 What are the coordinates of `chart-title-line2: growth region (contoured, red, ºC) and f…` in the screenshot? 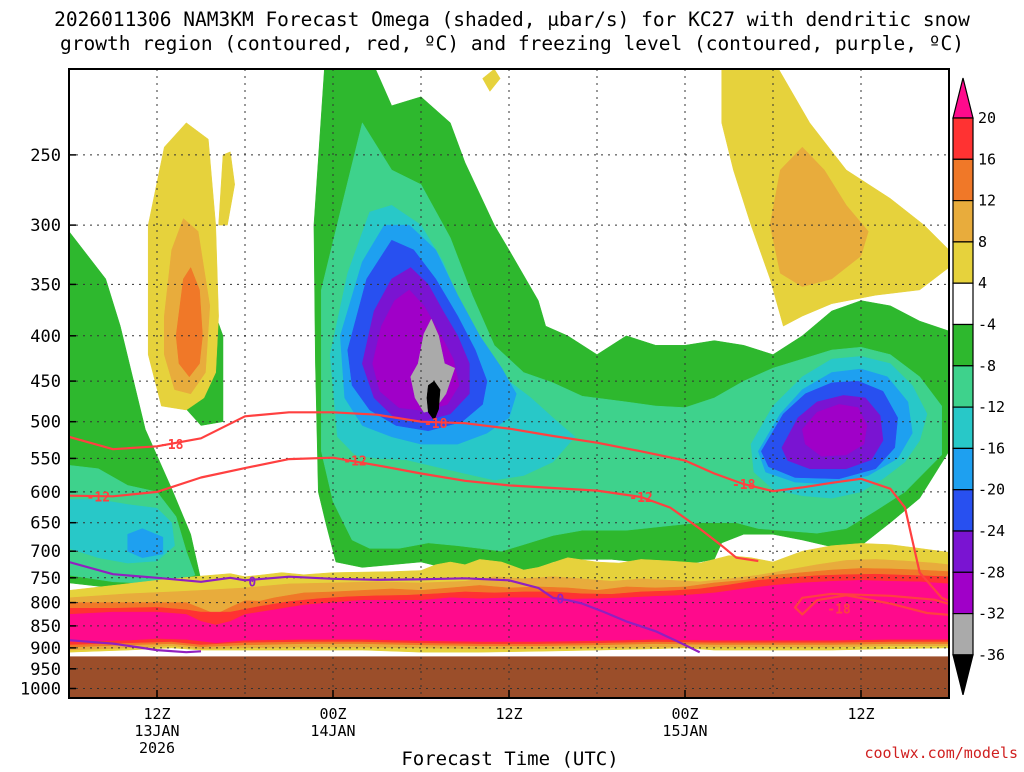 It's located at (512, 43).